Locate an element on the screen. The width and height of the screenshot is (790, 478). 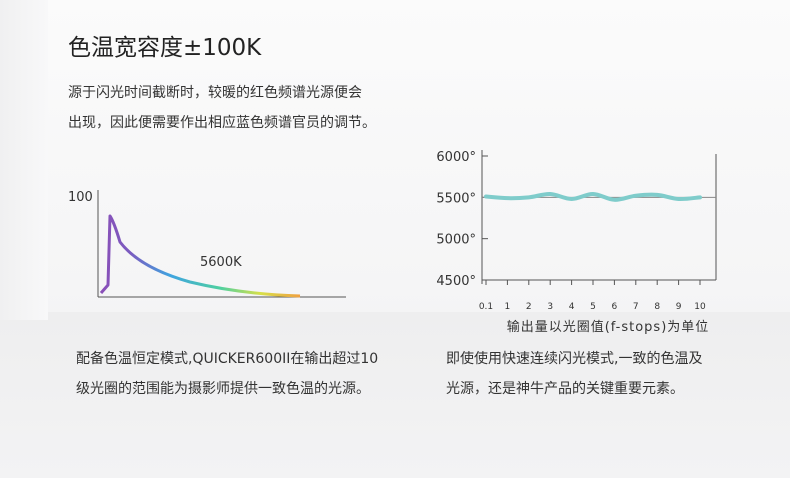
y-tick-label: 4500° is located at coordinates (456, 281).